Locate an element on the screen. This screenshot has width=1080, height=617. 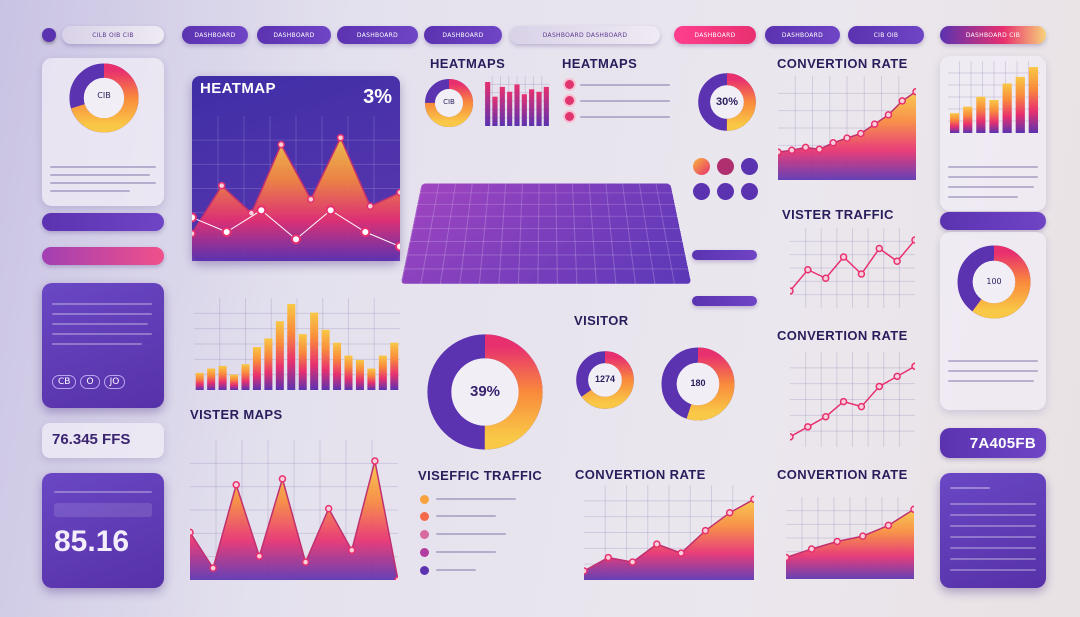
panel-title: CONVERTION RATE is located at coordinates (640, 474).